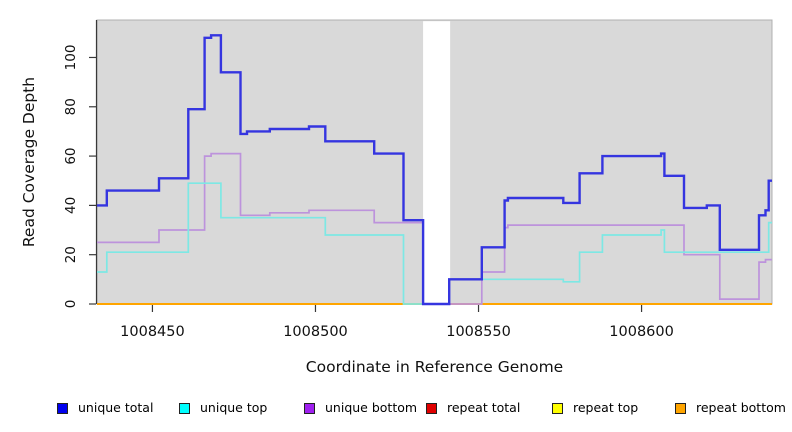 The width and height of the screenshot is (792, 432). Describe the element at coordinates (484, 407) in the screenshot. I see `legend-label-repeat-total: repeat total` at that location.